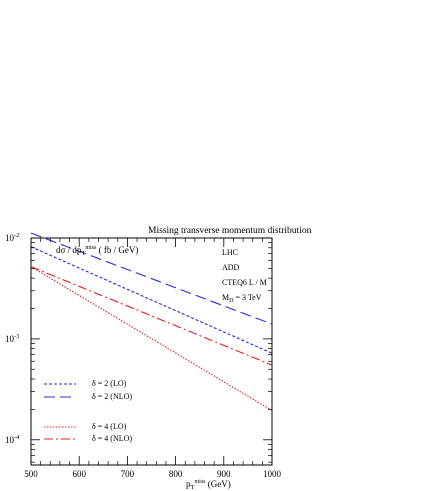 This screenshot has height=491, width=436. What do you see at coordinates (112, 396) in the screenshot?
I see `legend-label-delta2-nlo: δ = 2 (NLO)` at bounding box center [112, 396].